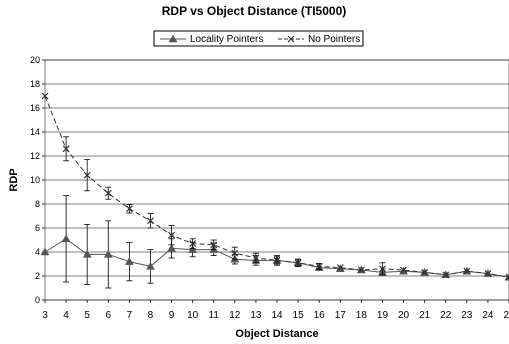  Describe the element at coordinates (506, 315) in the screenshot. I see `x-tick-label: 25` at that location.